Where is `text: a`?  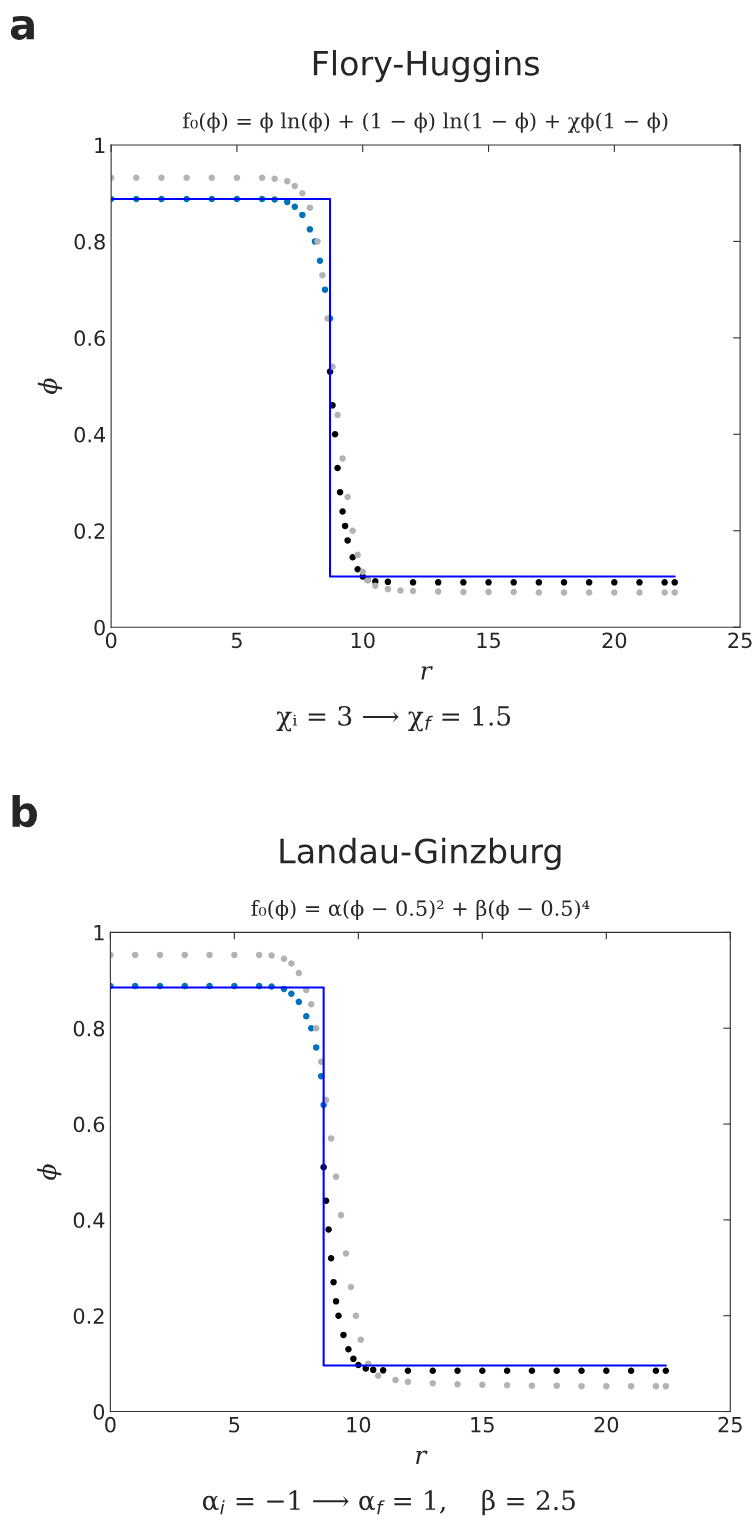 text: a is located at coordinates (22, 27).